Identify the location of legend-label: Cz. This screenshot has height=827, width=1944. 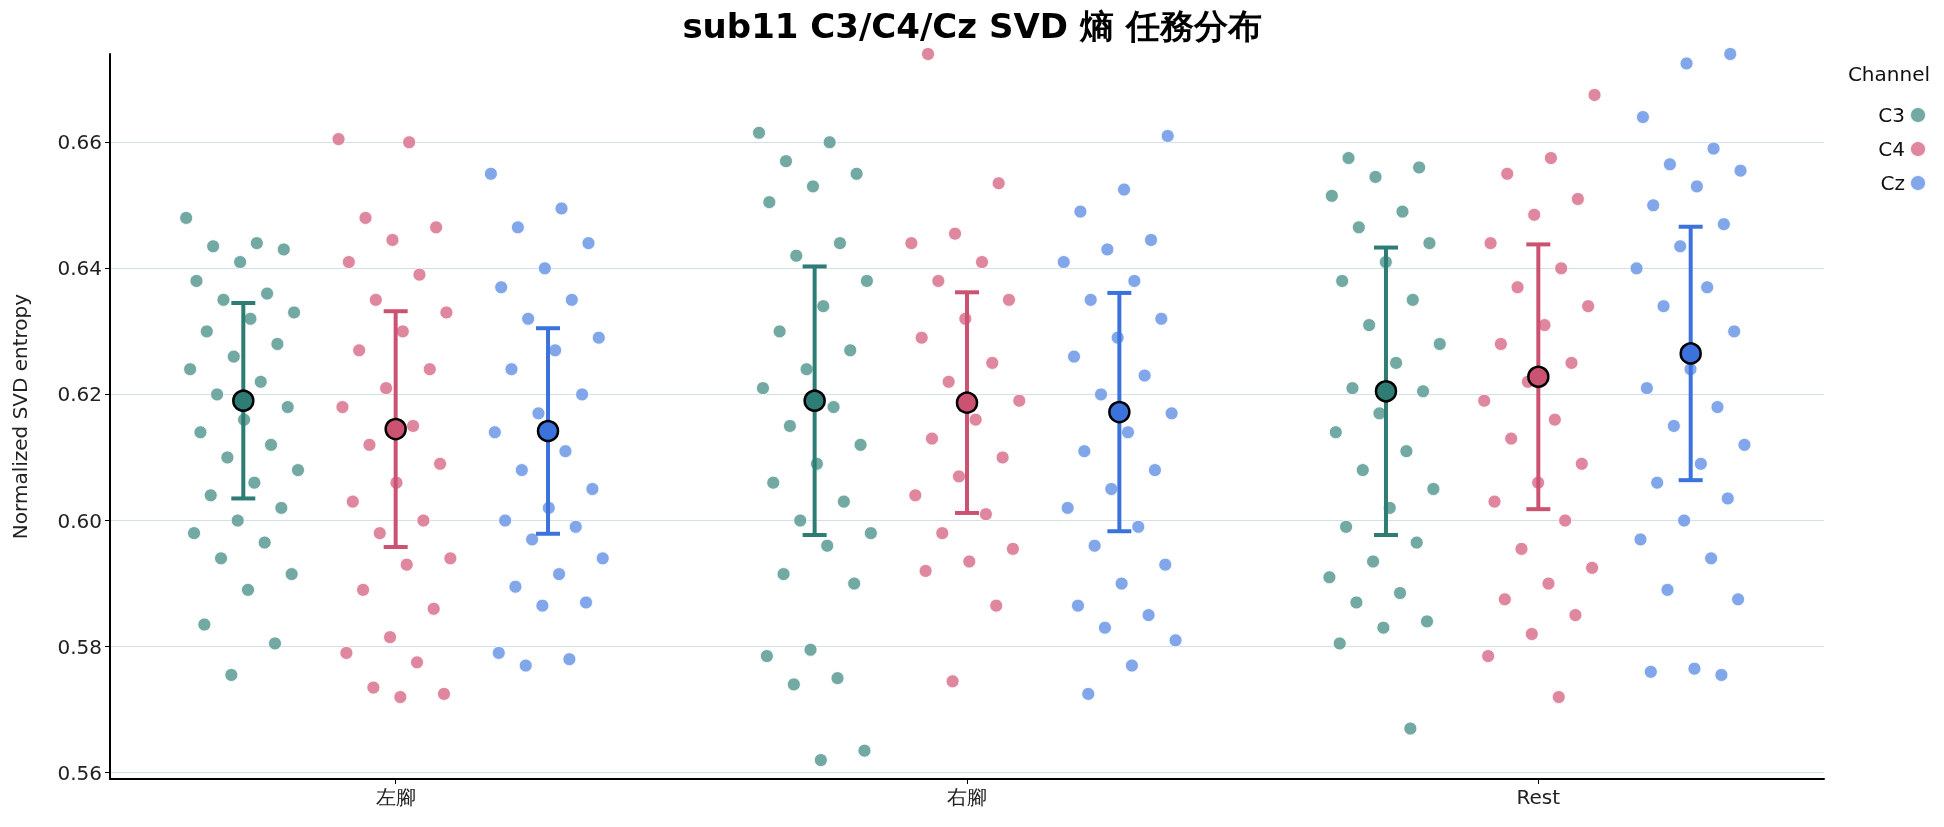
(1892, 183).